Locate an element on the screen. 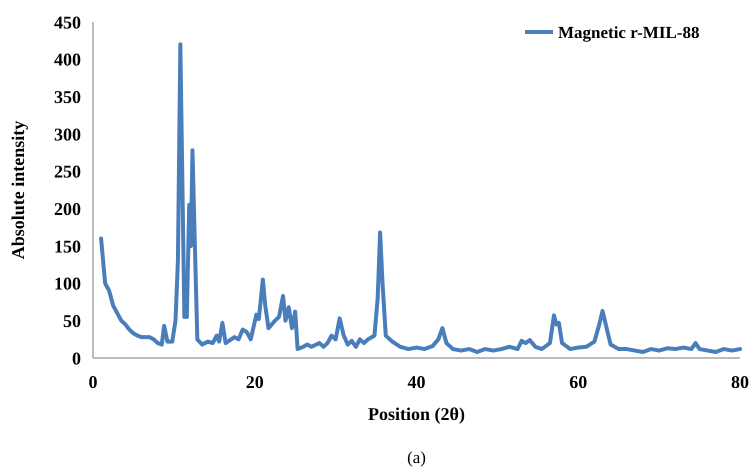 The width and height of the screenshot is (754, 471). y-tick-label: 300 is located at coordinates (67, 134).